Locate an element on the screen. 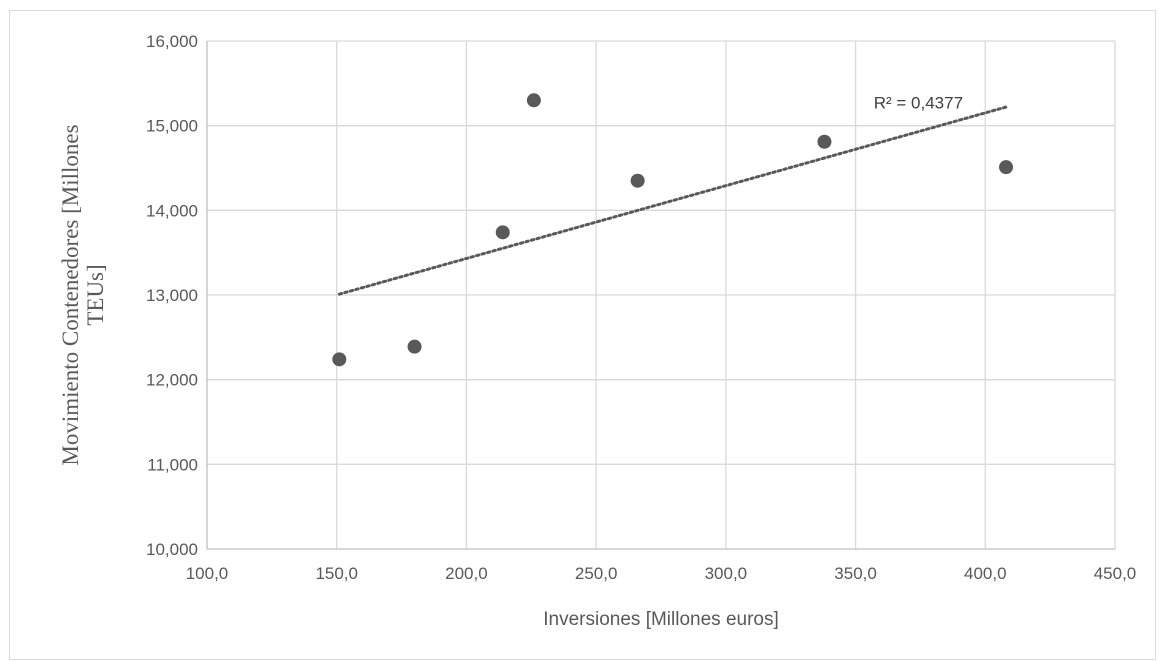 This screenshot has width=1159, height=662. x-tick-label: 450,0 is located at coordinates (1115, 573).